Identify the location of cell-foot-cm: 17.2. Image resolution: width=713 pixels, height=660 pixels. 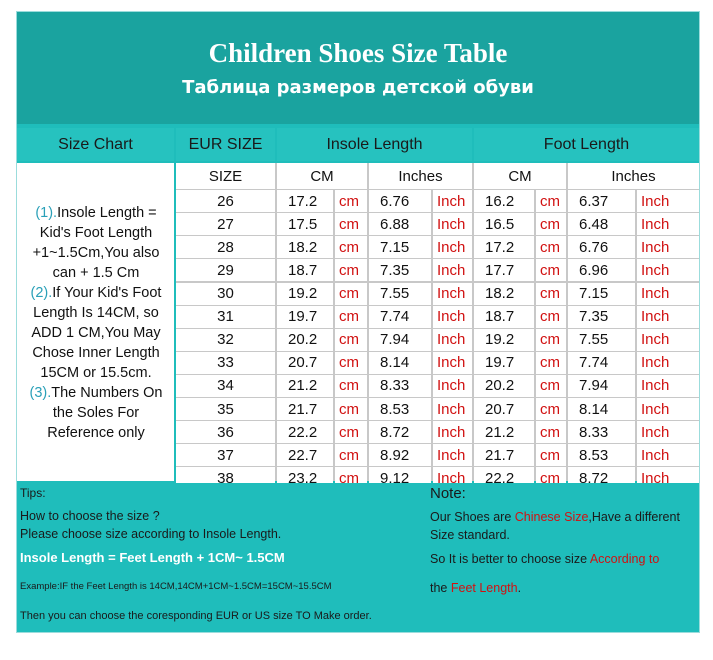
(504, 247).